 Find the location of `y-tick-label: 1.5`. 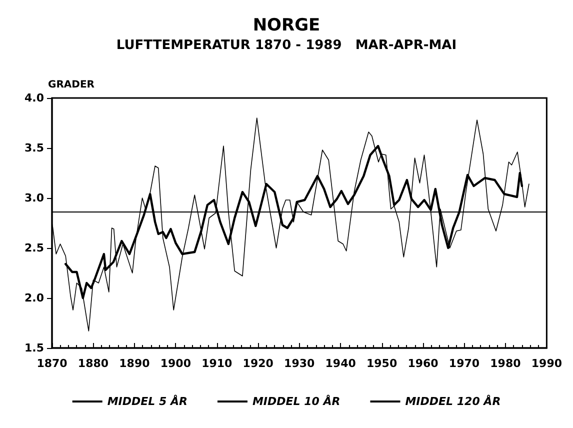

y-tick-label: 1.5 is located at coordinates (34, 348).